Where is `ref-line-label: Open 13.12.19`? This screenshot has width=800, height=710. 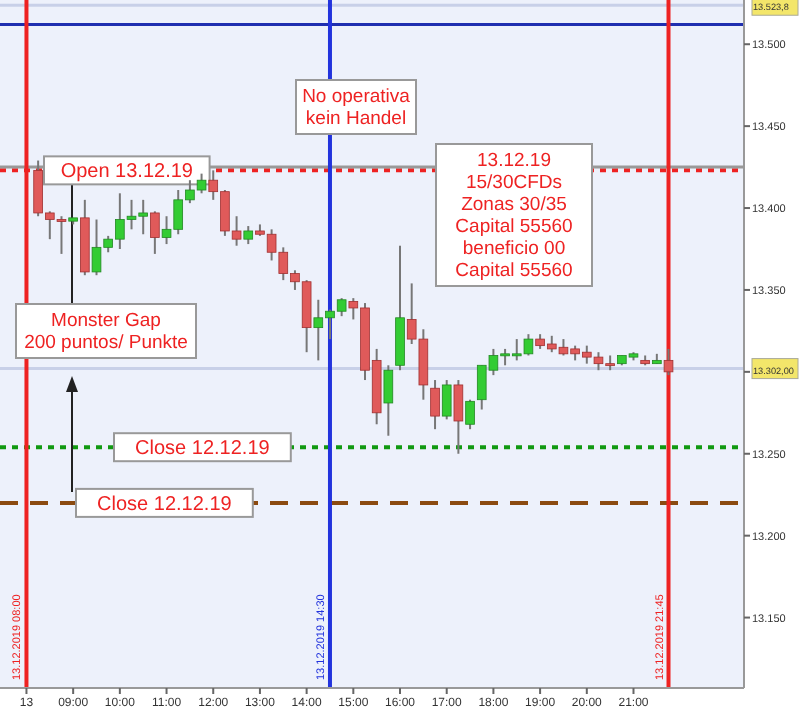 ref-line-label: Open 13.12.19 is located at coordinates (127, 172).